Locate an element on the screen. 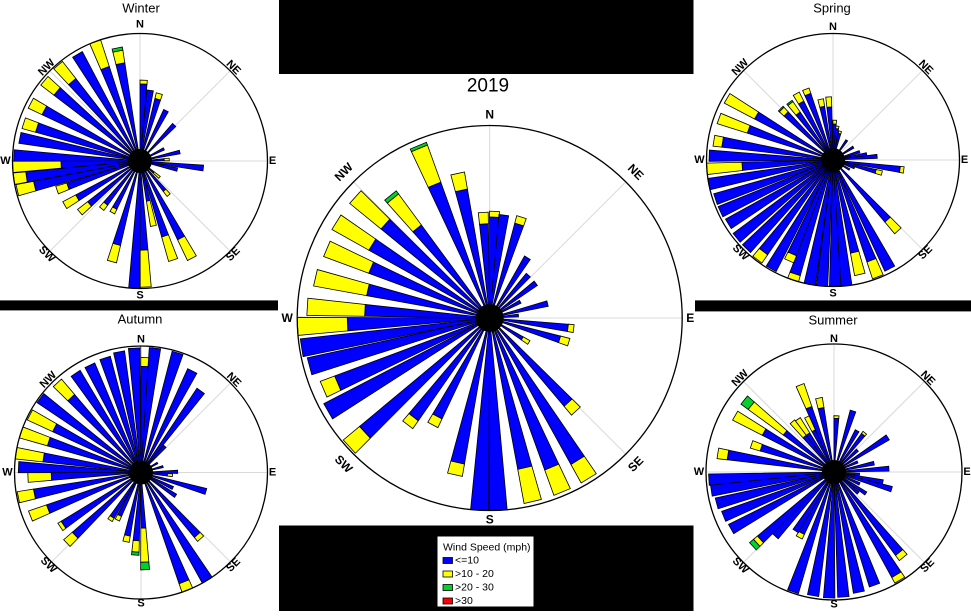 This screenshot has width=971, height=616. svg-text: Wind Speed (mph) is located at coordinates (487, 548).